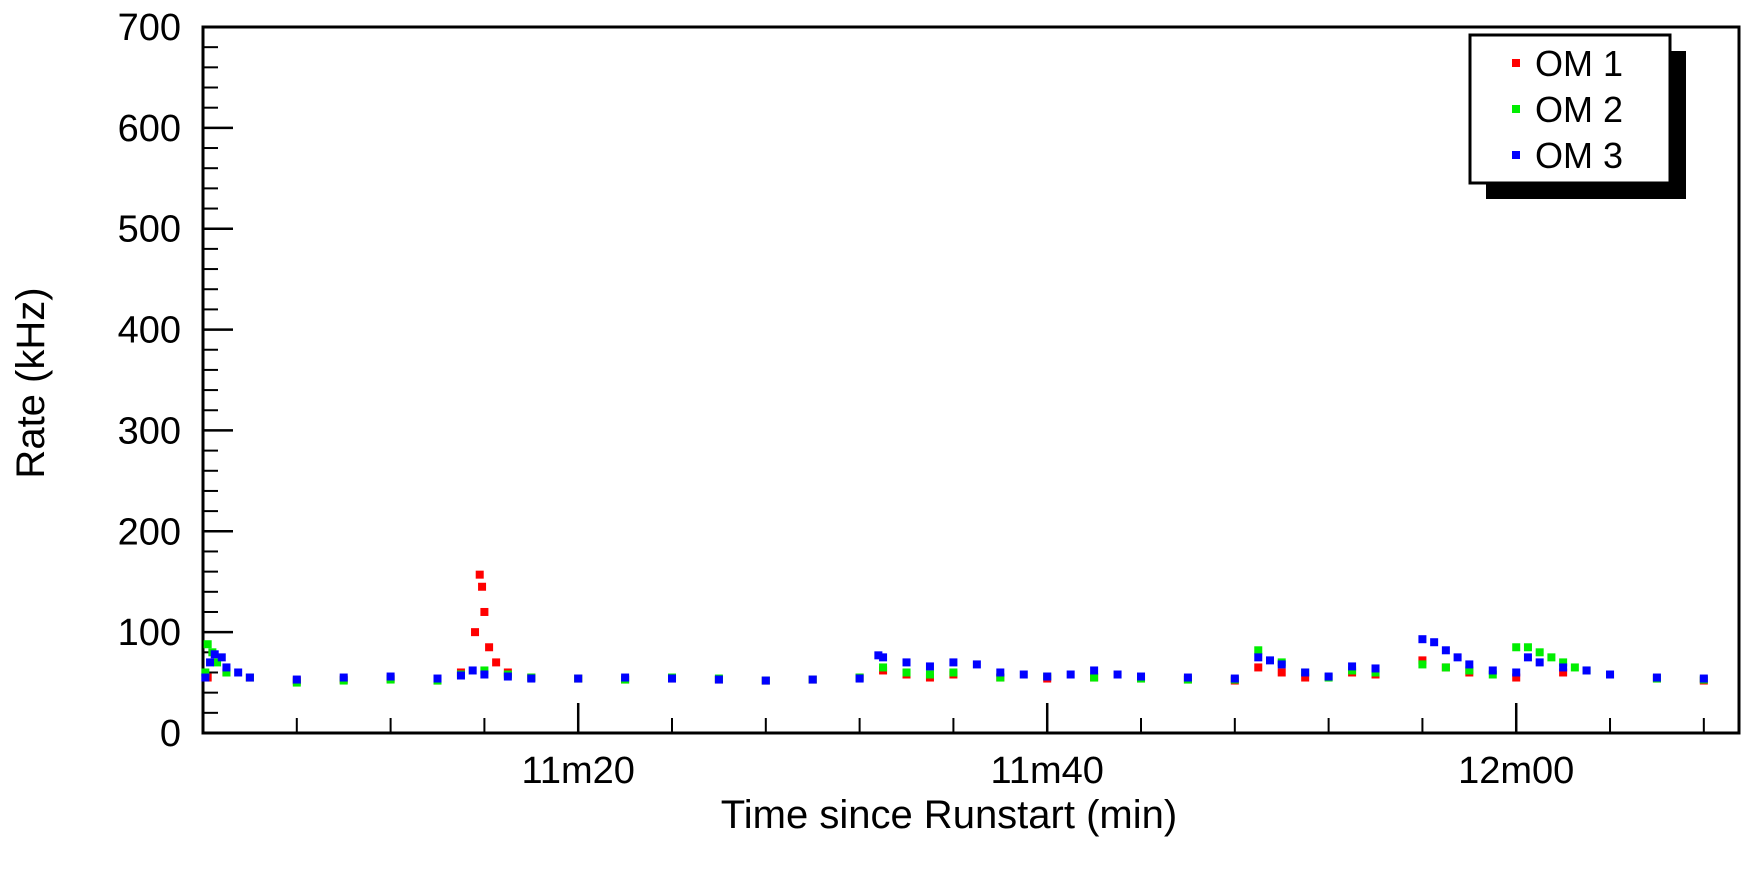  What do you see at coordinates (1579, 155) in the screenshot?
I see `legend-label: OM 3` at bounding box center [1579, 155].